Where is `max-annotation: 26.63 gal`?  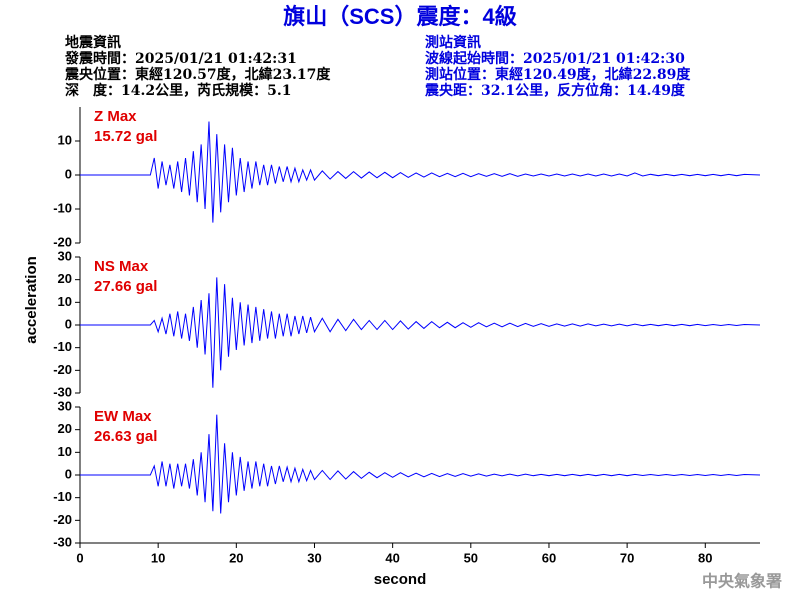
max-annotation: 26.63 gal is located at coordinates (125, 436).